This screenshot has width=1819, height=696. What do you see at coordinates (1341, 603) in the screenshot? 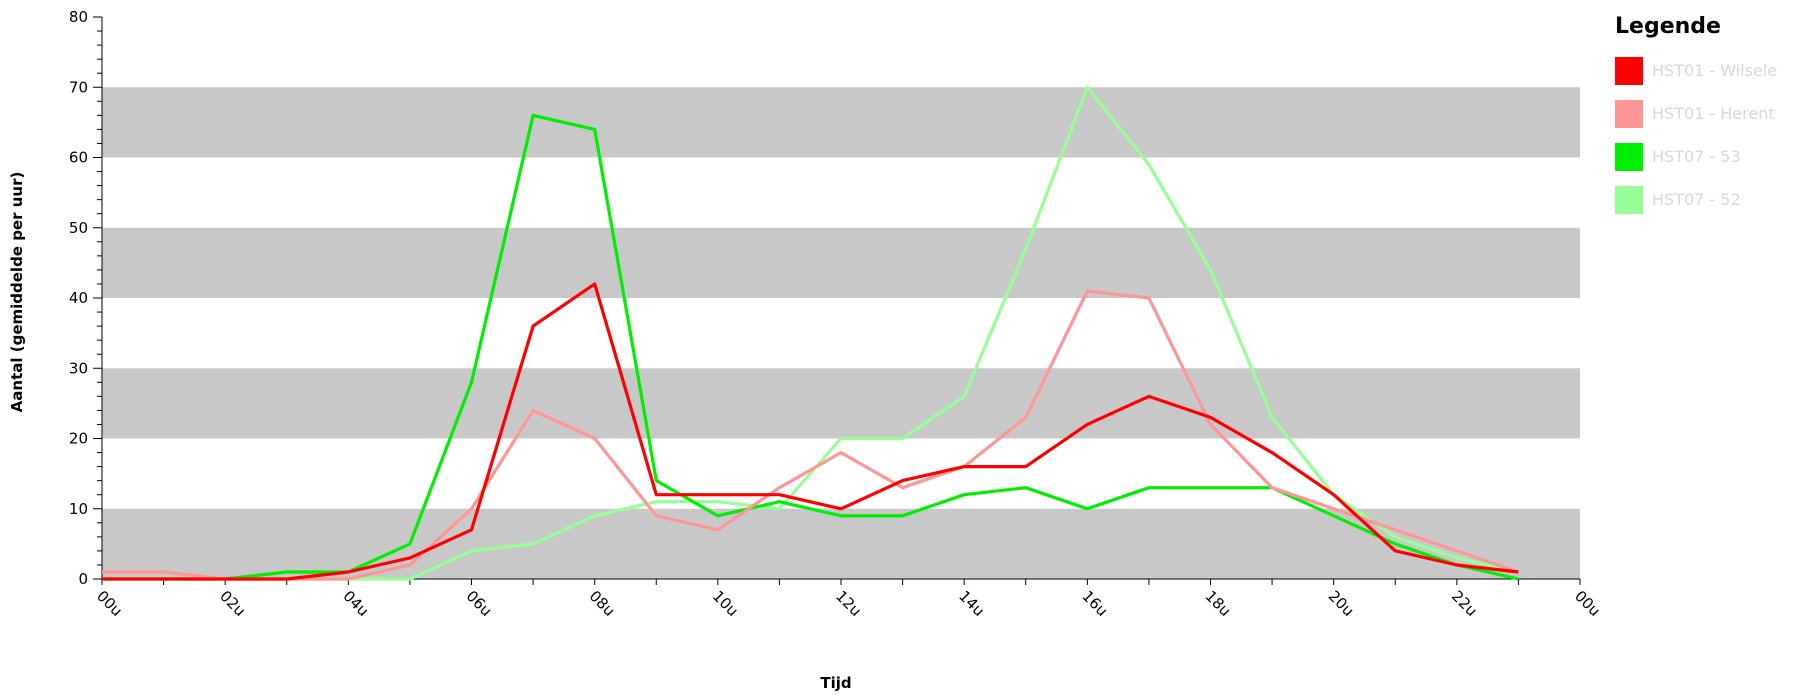
I see `x-tick-label: 20u` at bounding box center [1341, 603].